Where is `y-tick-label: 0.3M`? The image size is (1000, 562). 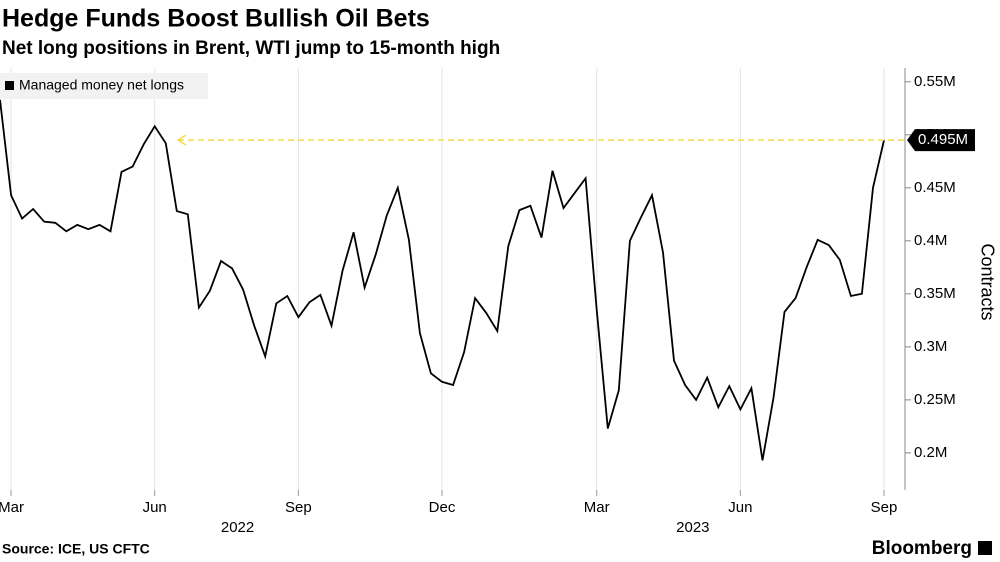
y-tick-label: 0.3M is located at coordinates (930, 346).